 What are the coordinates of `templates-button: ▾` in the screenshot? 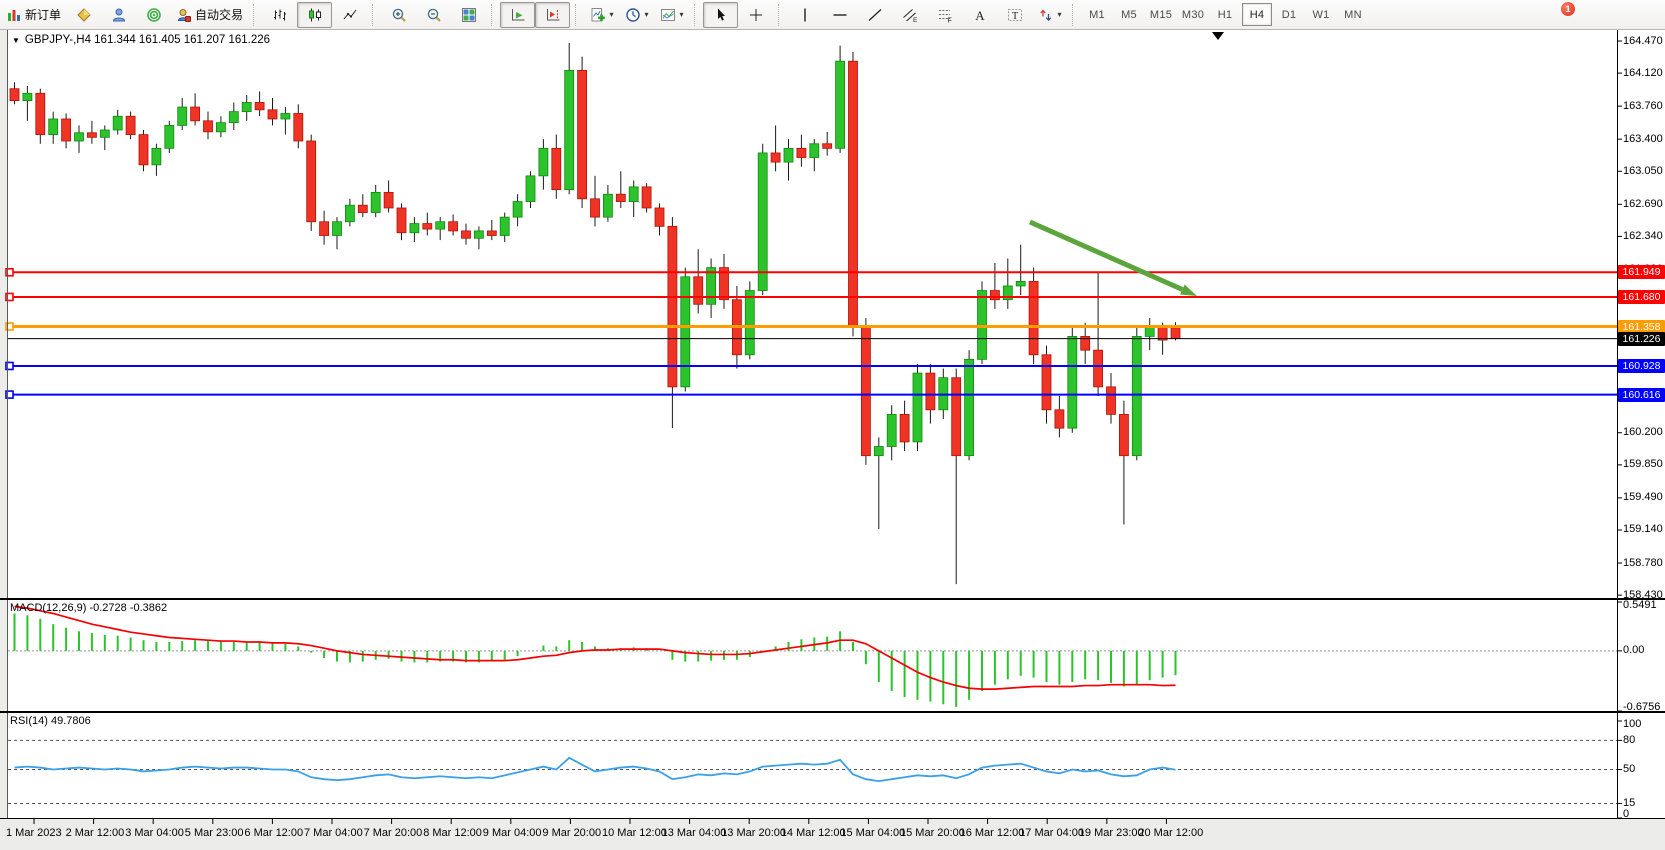 It's located at (671, 15).